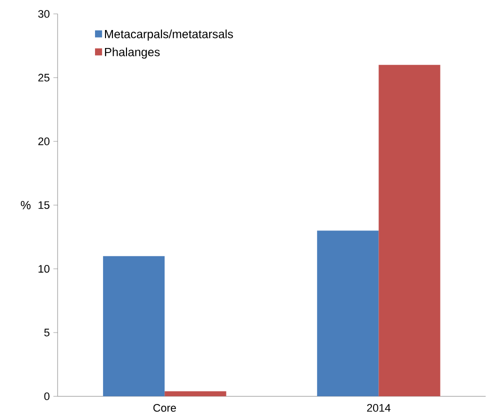 The width and height of the screenshot is (489, 420). What do you see at coordinates (169, 35) in the screenshot?
I see `legend-label: Metacarpals/metatarsals` at bounding box center [169, 35].